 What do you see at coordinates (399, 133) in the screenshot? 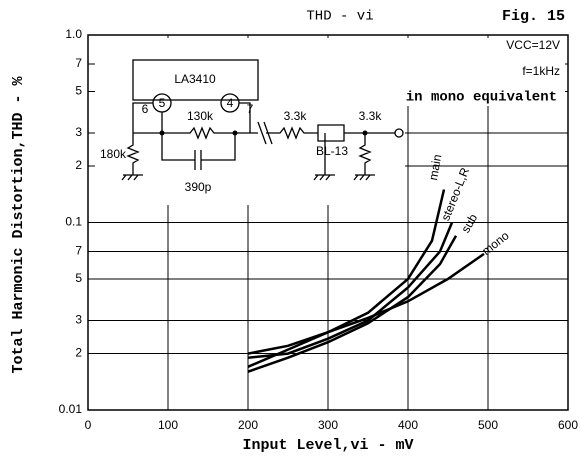
I see `output-terminal` at bounding box center [399, 133].